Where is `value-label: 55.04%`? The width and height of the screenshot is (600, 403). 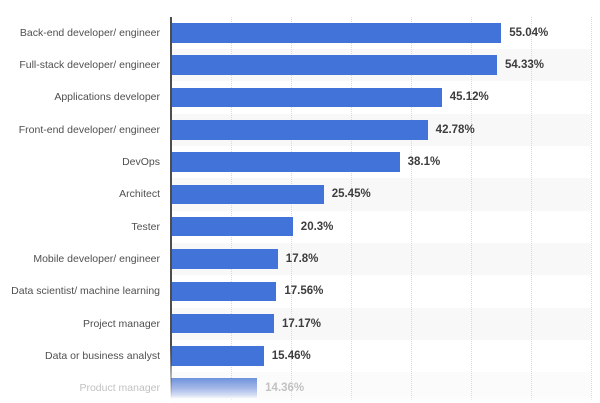
value-label: 55.04% is located at coordinates (529, 32).